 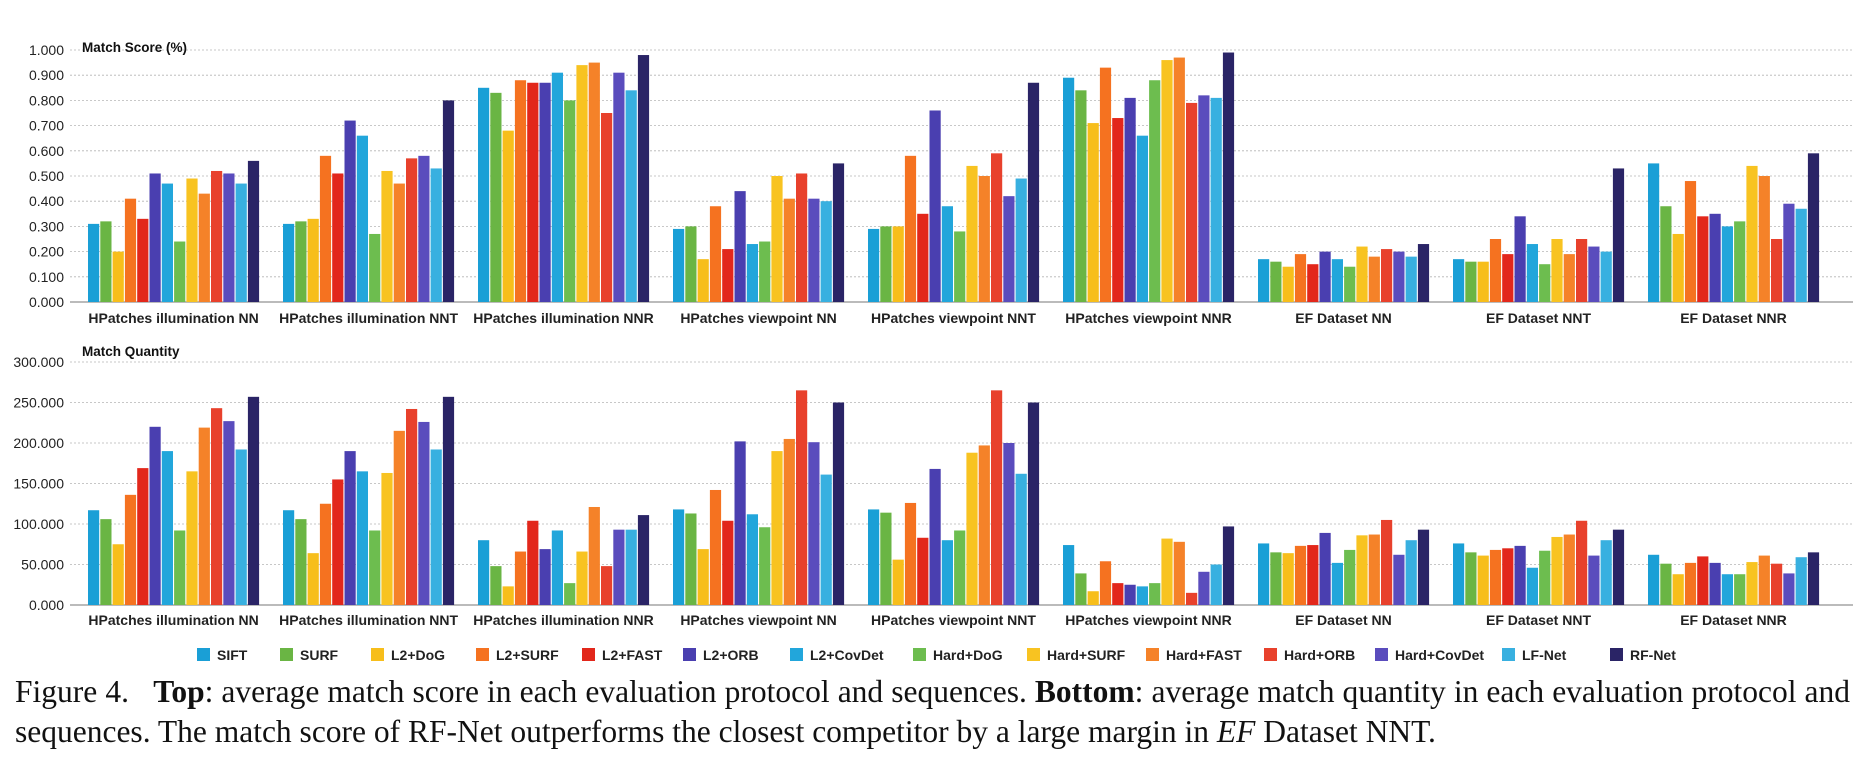 What do you see at coordinates (173, 620) in the screenshot?
I see `category-label: HPatches illumination NN` at bounding box center [173, 620].